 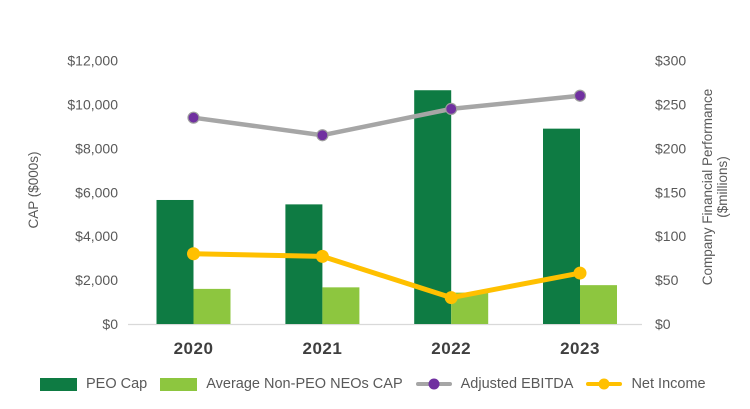 What do you see at coordinates (304, 264) in the screenshot?
I see `bar-peo-cap-2021` at bounding box center [304, 264].